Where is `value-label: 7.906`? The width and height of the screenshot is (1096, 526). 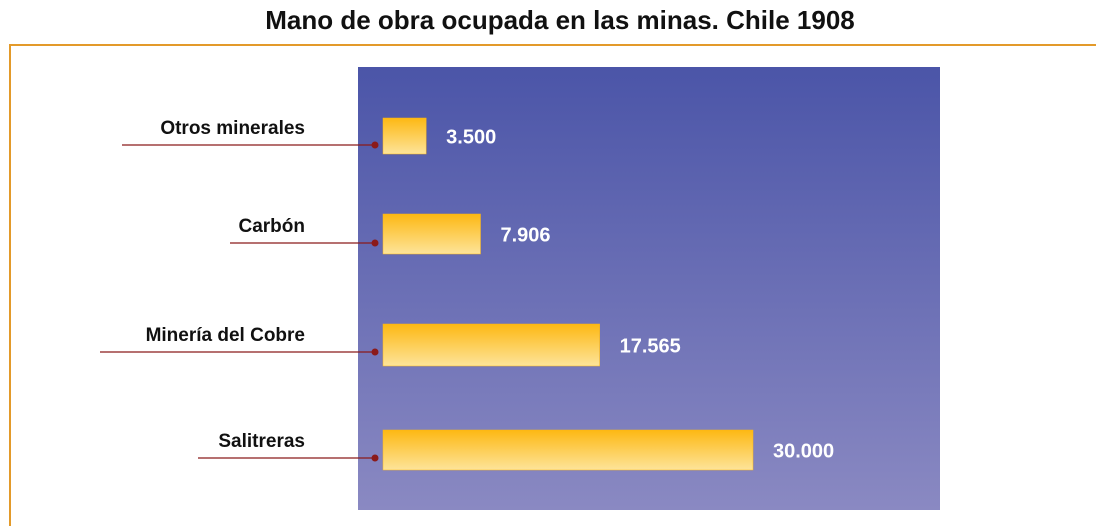
value-label: 7.906 is located at coordinates (526, 235).